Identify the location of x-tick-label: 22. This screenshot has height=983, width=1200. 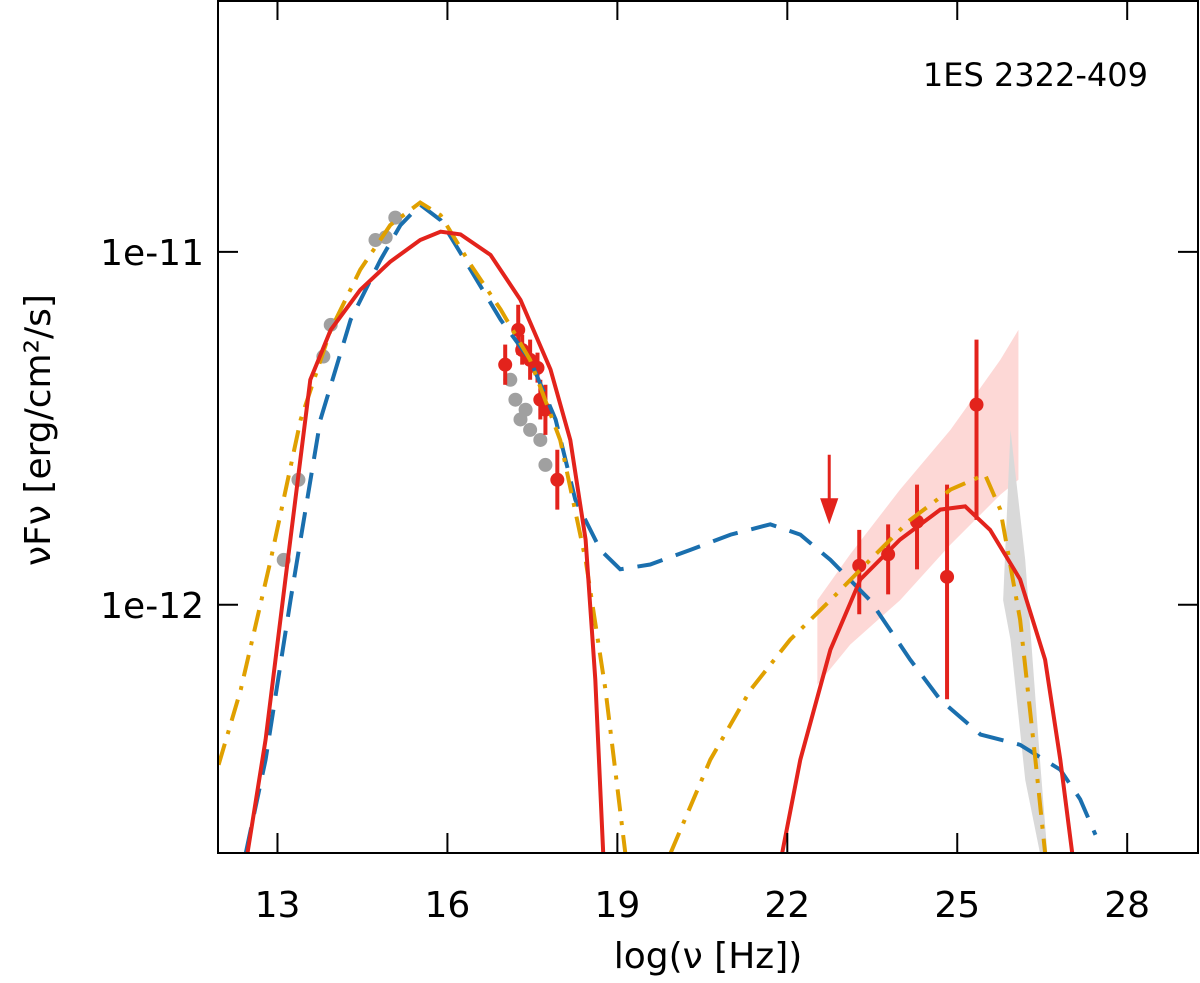
(787, 905).